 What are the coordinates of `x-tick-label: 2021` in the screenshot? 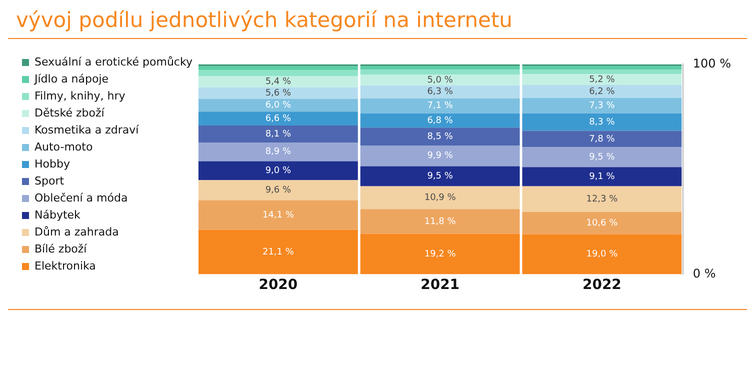 It's located at (440, 285).